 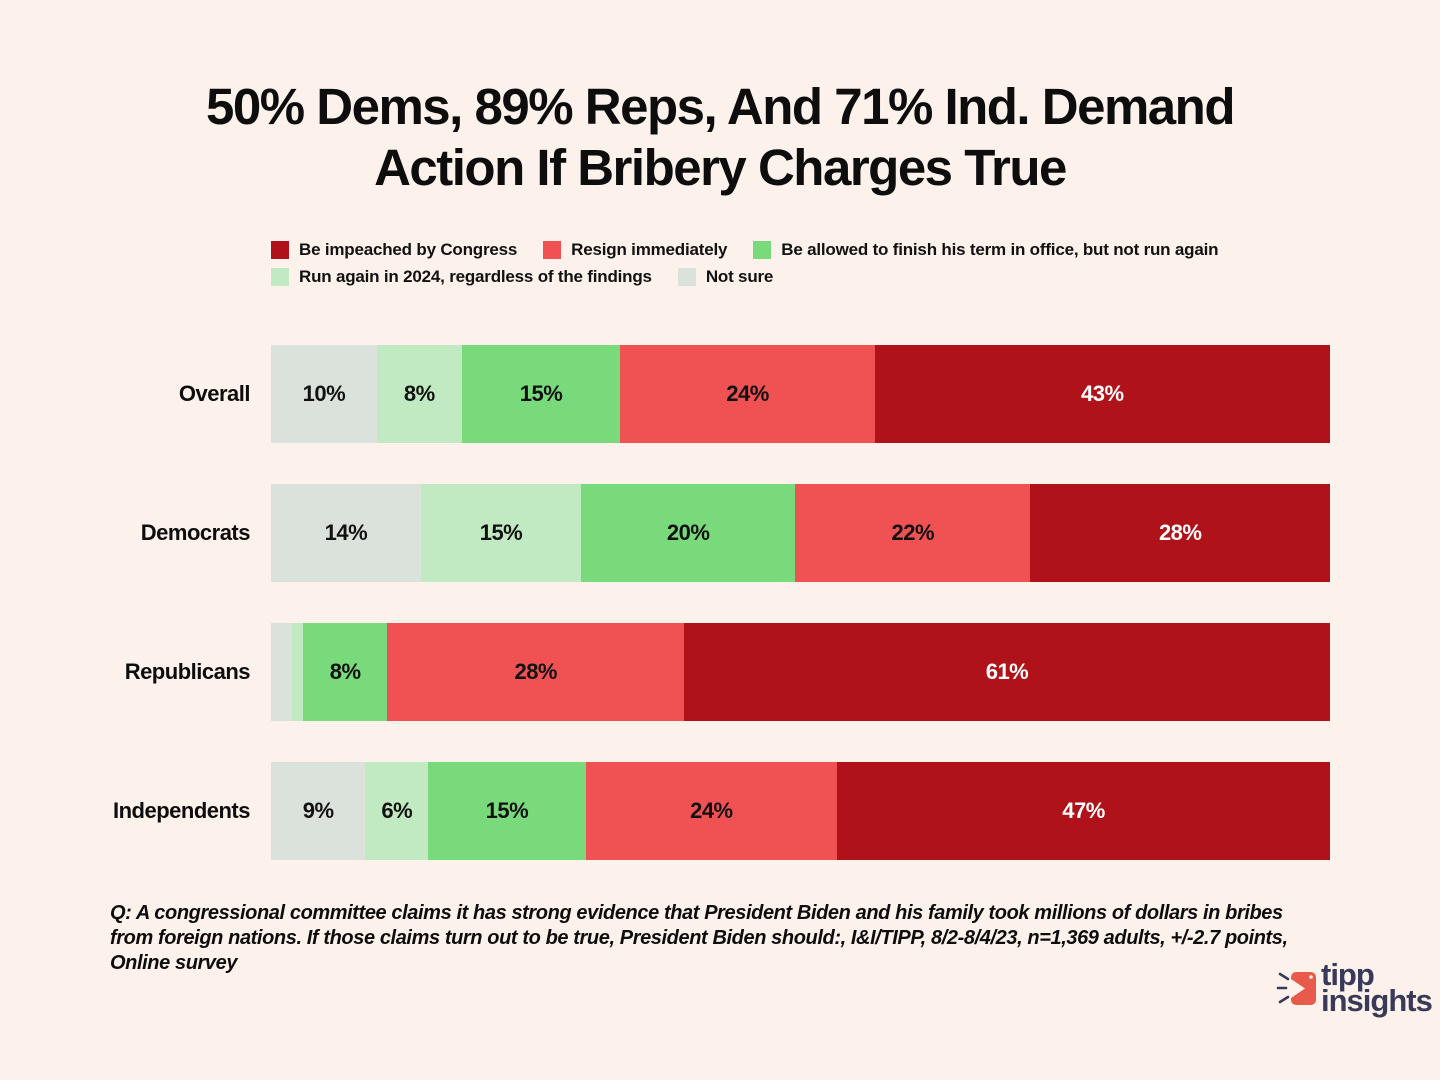 I want to click on segment-value-label: 10%, so click(x=324, y=393).